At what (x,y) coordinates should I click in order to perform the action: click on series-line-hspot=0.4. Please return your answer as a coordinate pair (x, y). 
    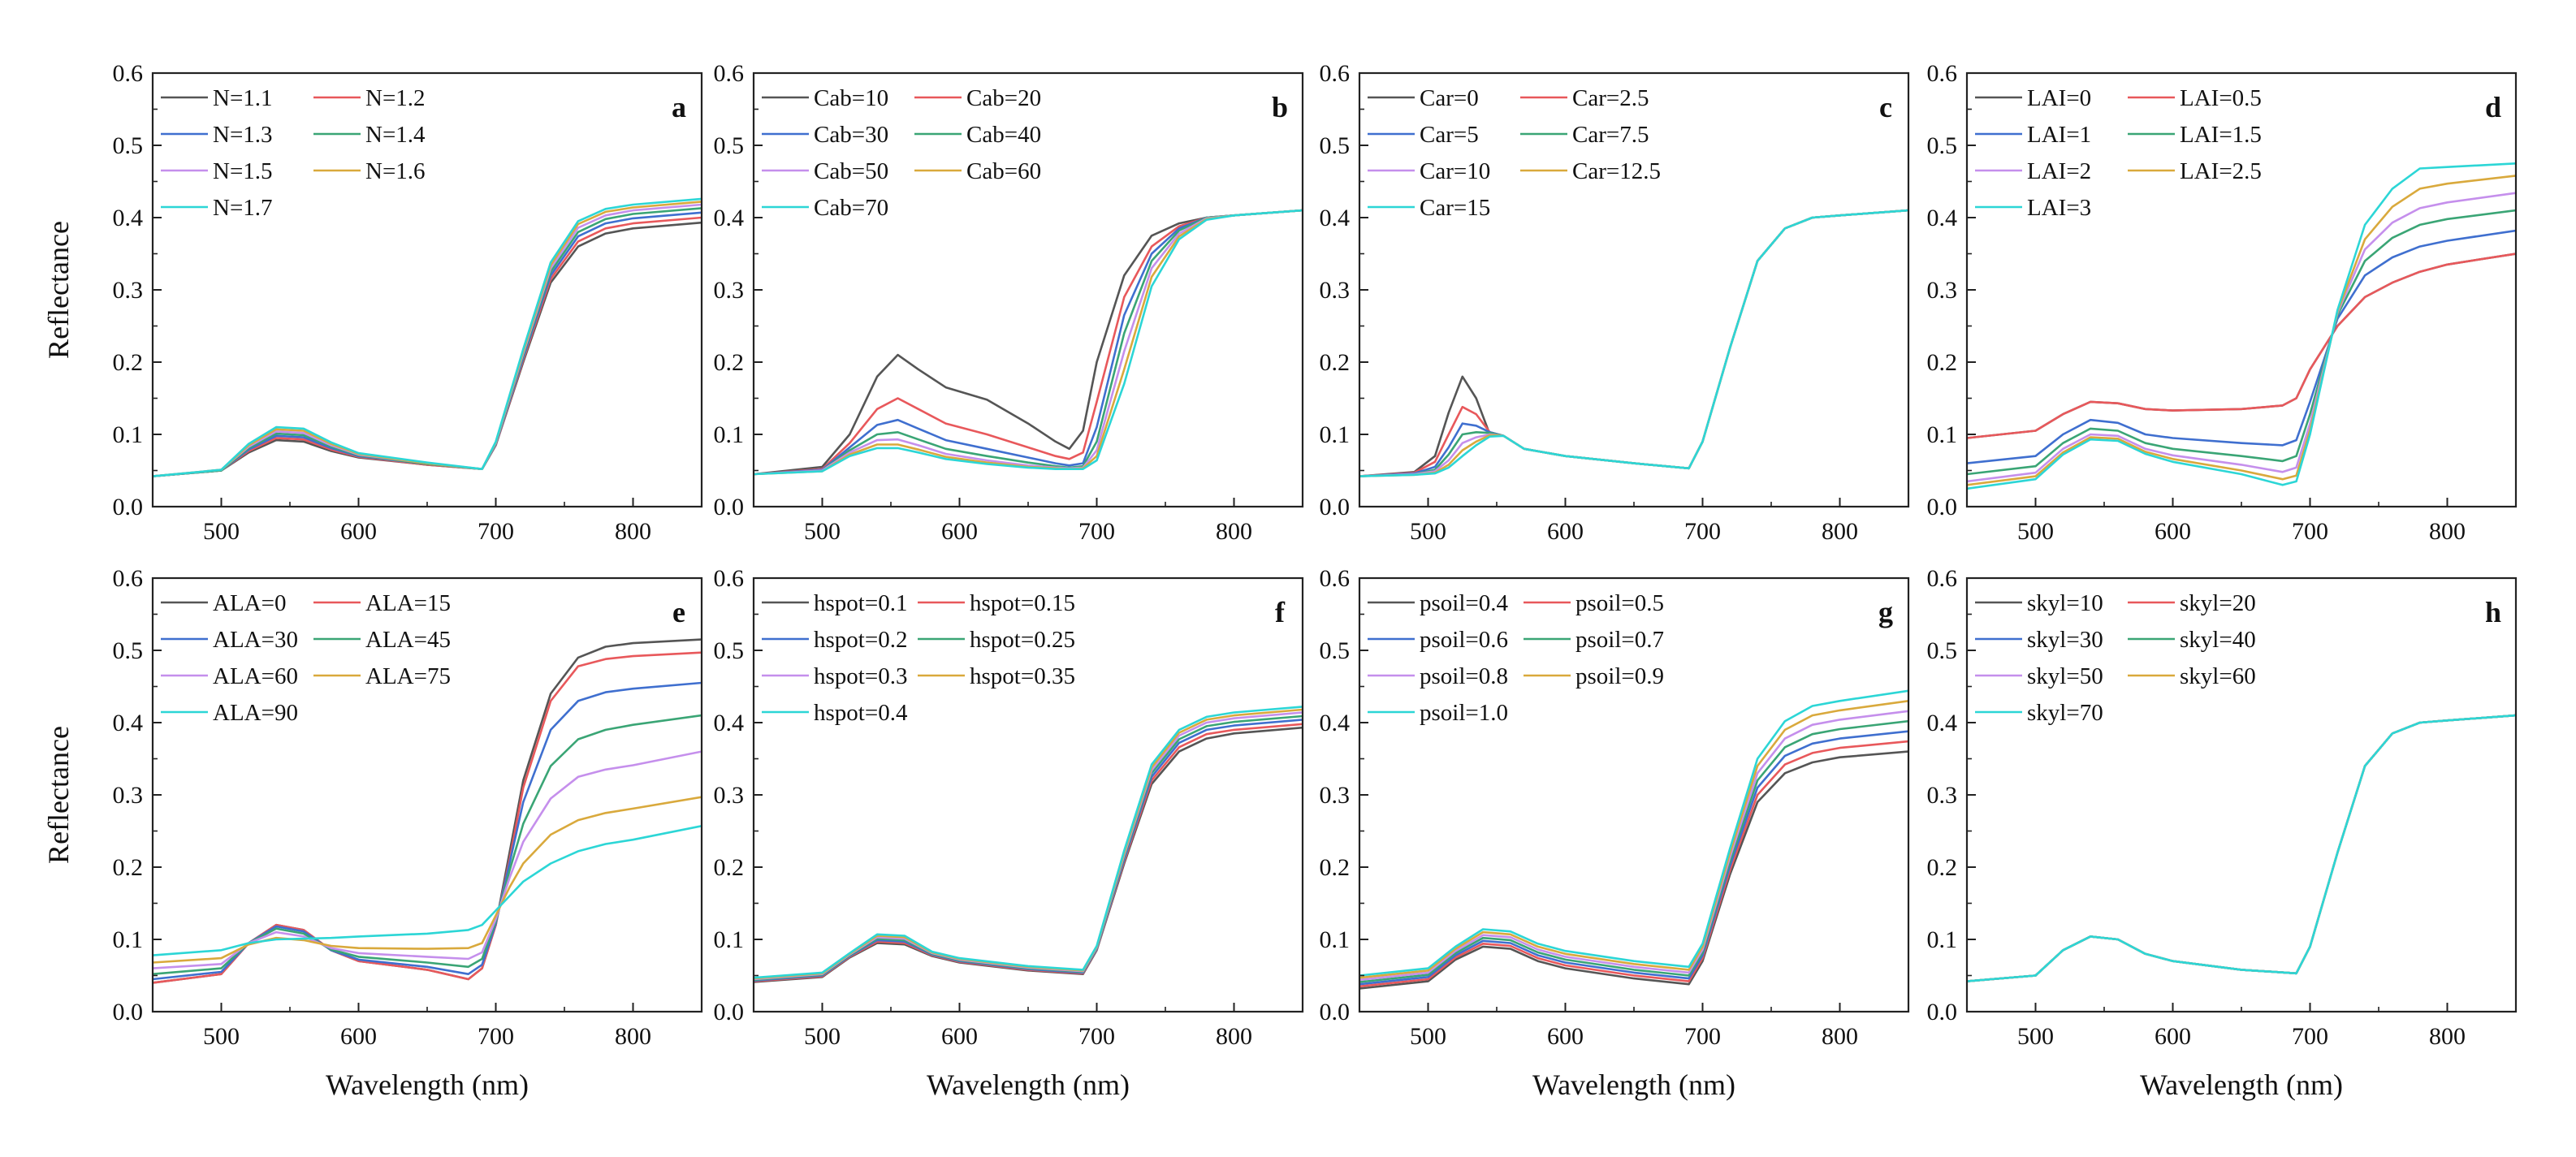
    Looking at the image, I should click on (1028, 842).